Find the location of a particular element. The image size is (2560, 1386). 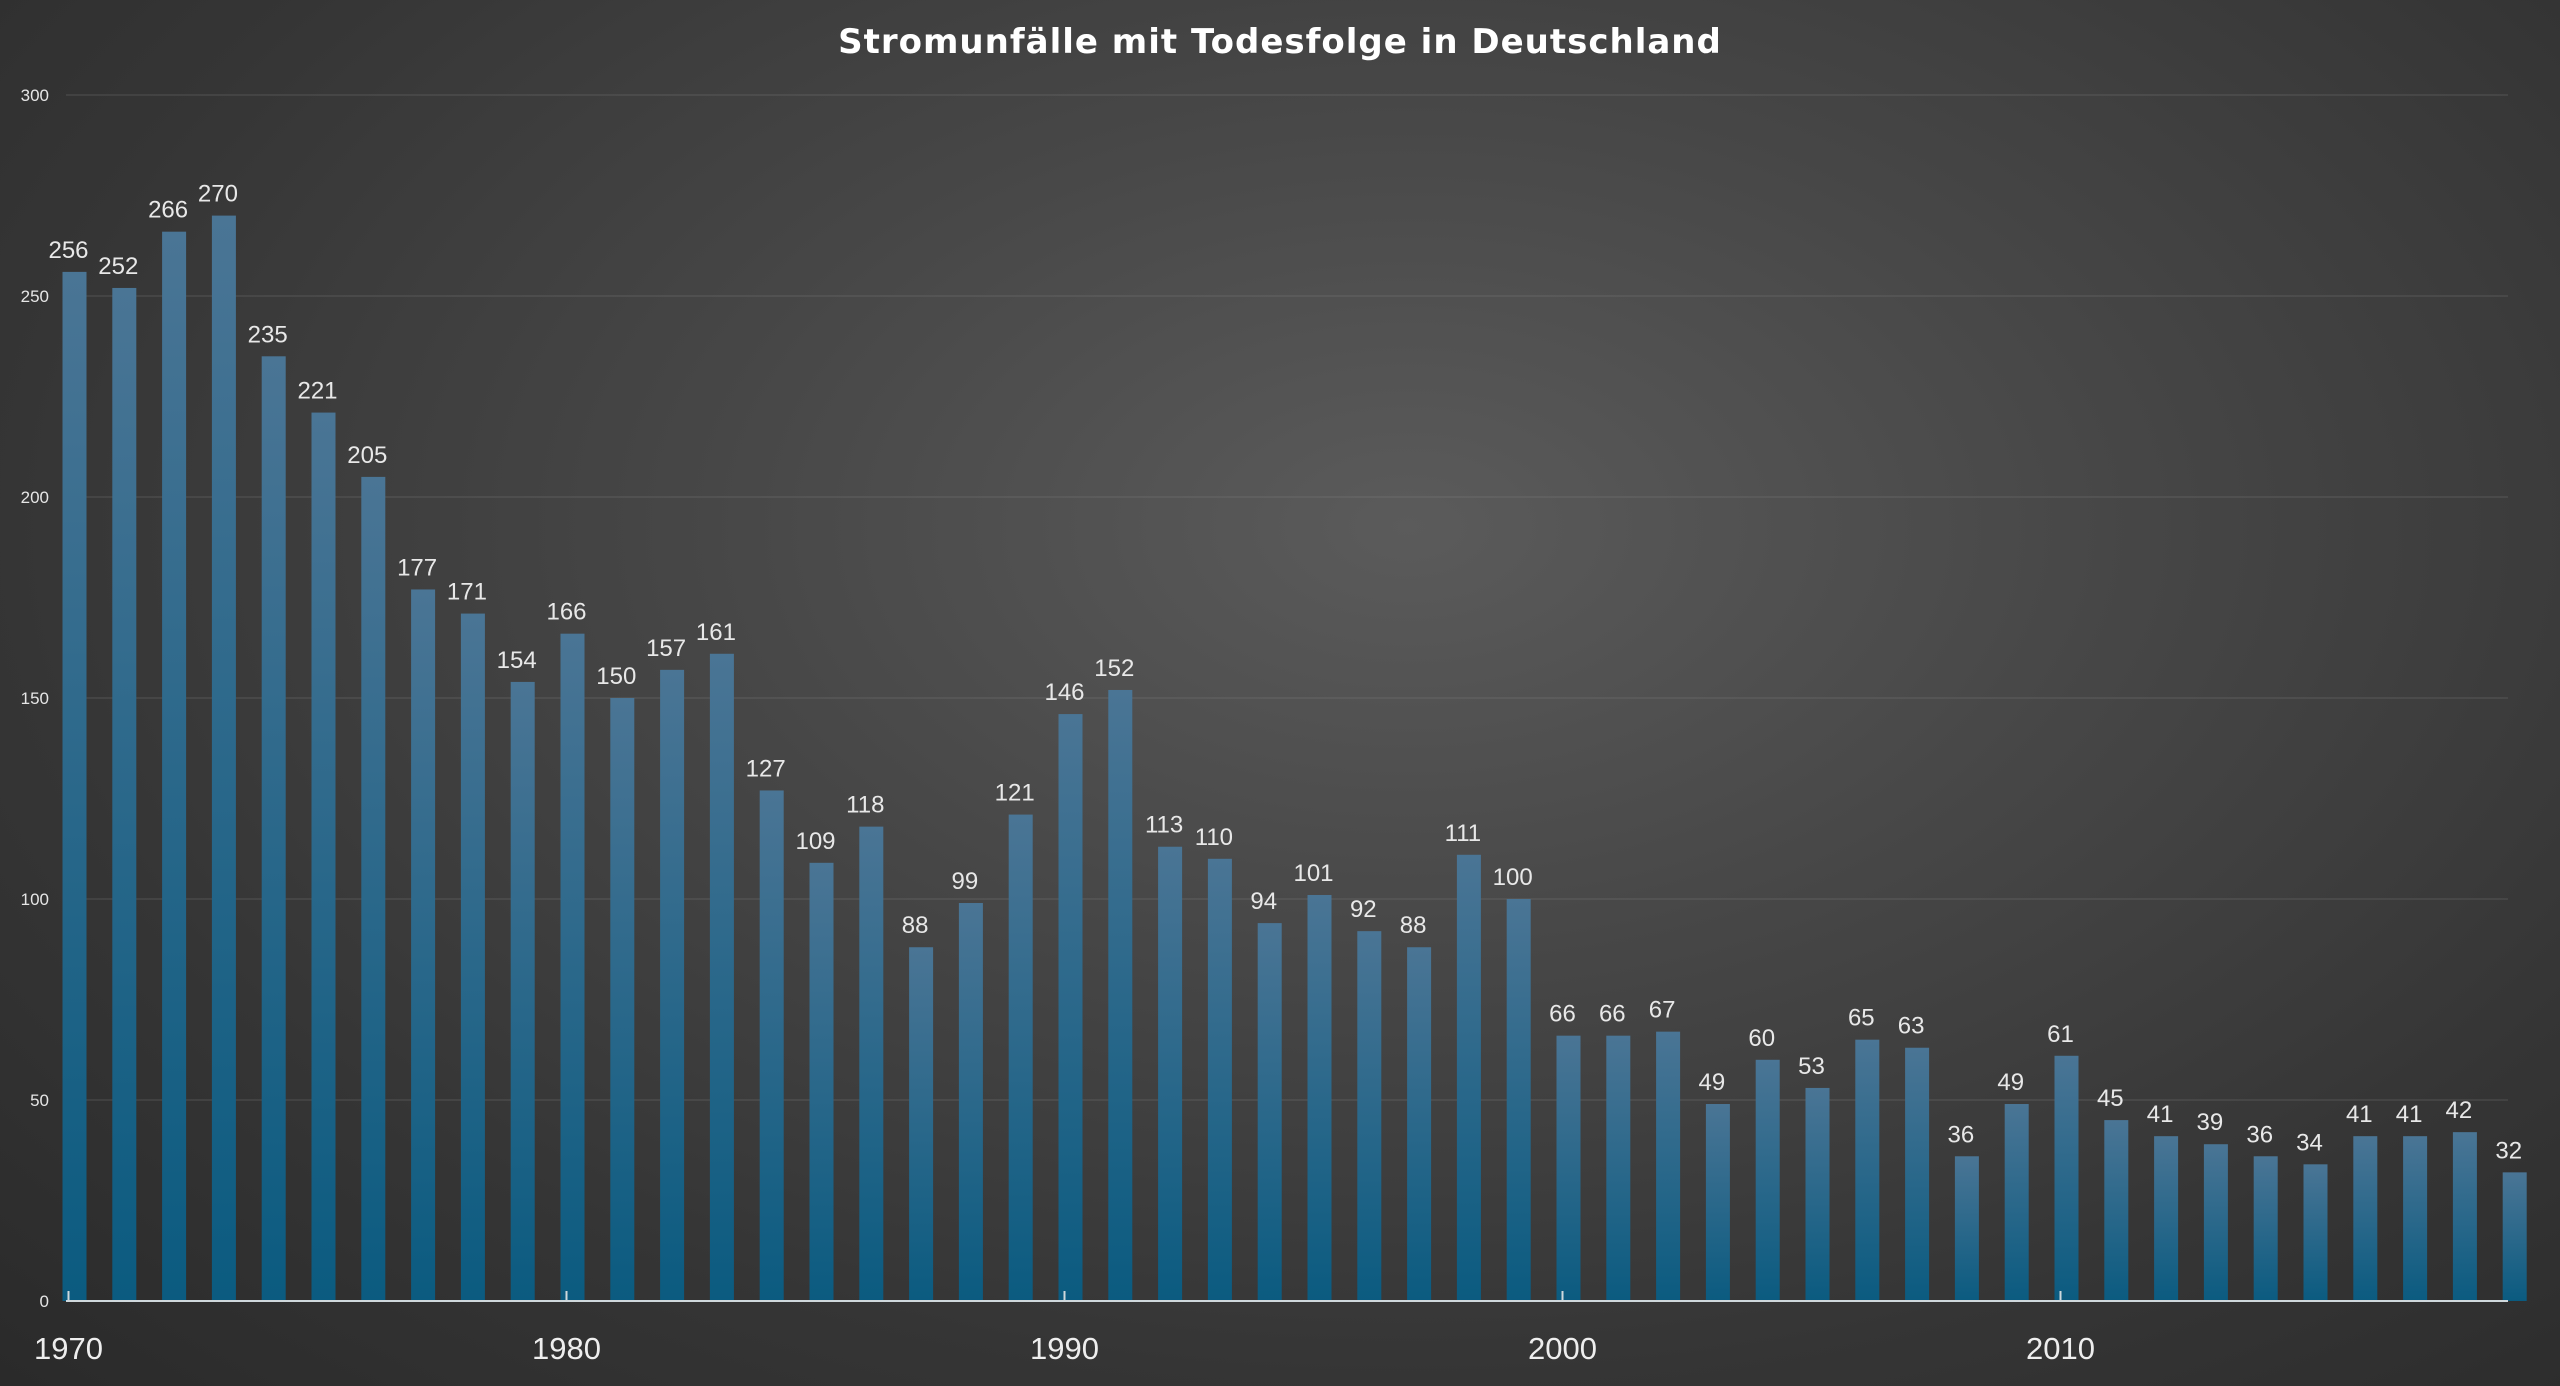

bar-1973 is located at coordinates (223, 758).